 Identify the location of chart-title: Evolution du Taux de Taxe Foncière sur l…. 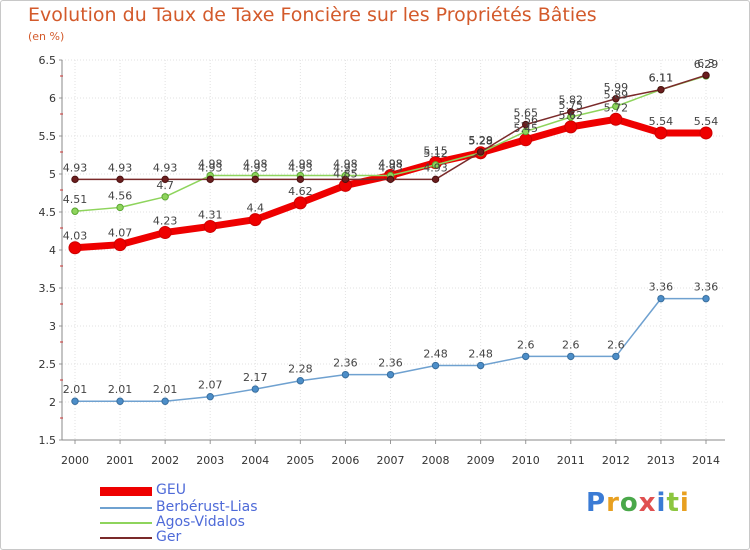
(312, 15).